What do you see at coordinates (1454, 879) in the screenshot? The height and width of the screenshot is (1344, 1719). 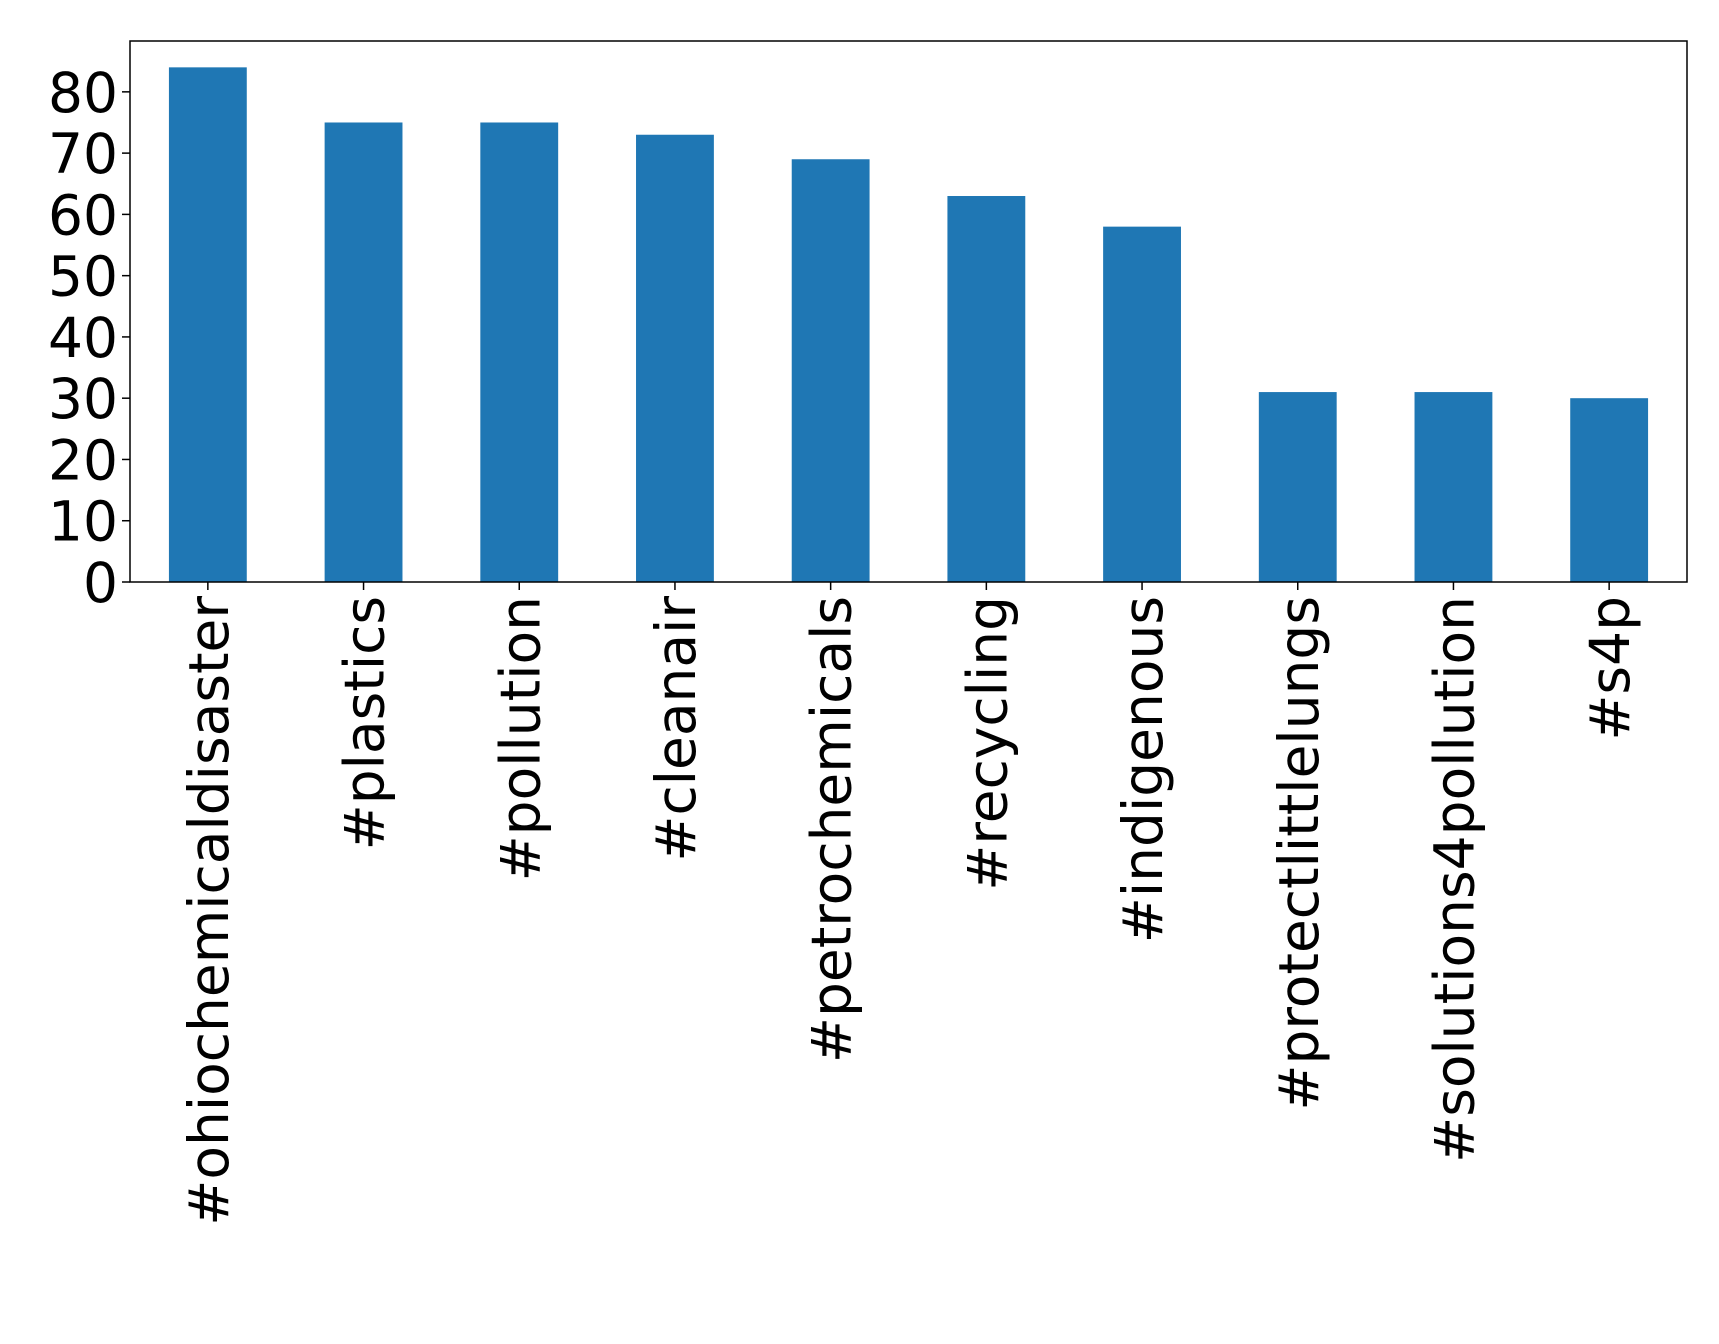 I see `x-tick-label: #solutions4pollution` at bounding box center [1454, 879].